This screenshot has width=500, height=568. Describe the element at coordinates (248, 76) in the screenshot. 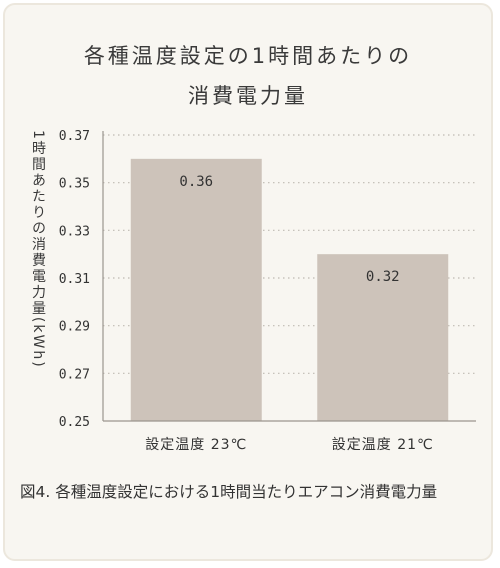

I see `chart-title: 各種温度設定の1時間あたりの 消費電力量` at that location.